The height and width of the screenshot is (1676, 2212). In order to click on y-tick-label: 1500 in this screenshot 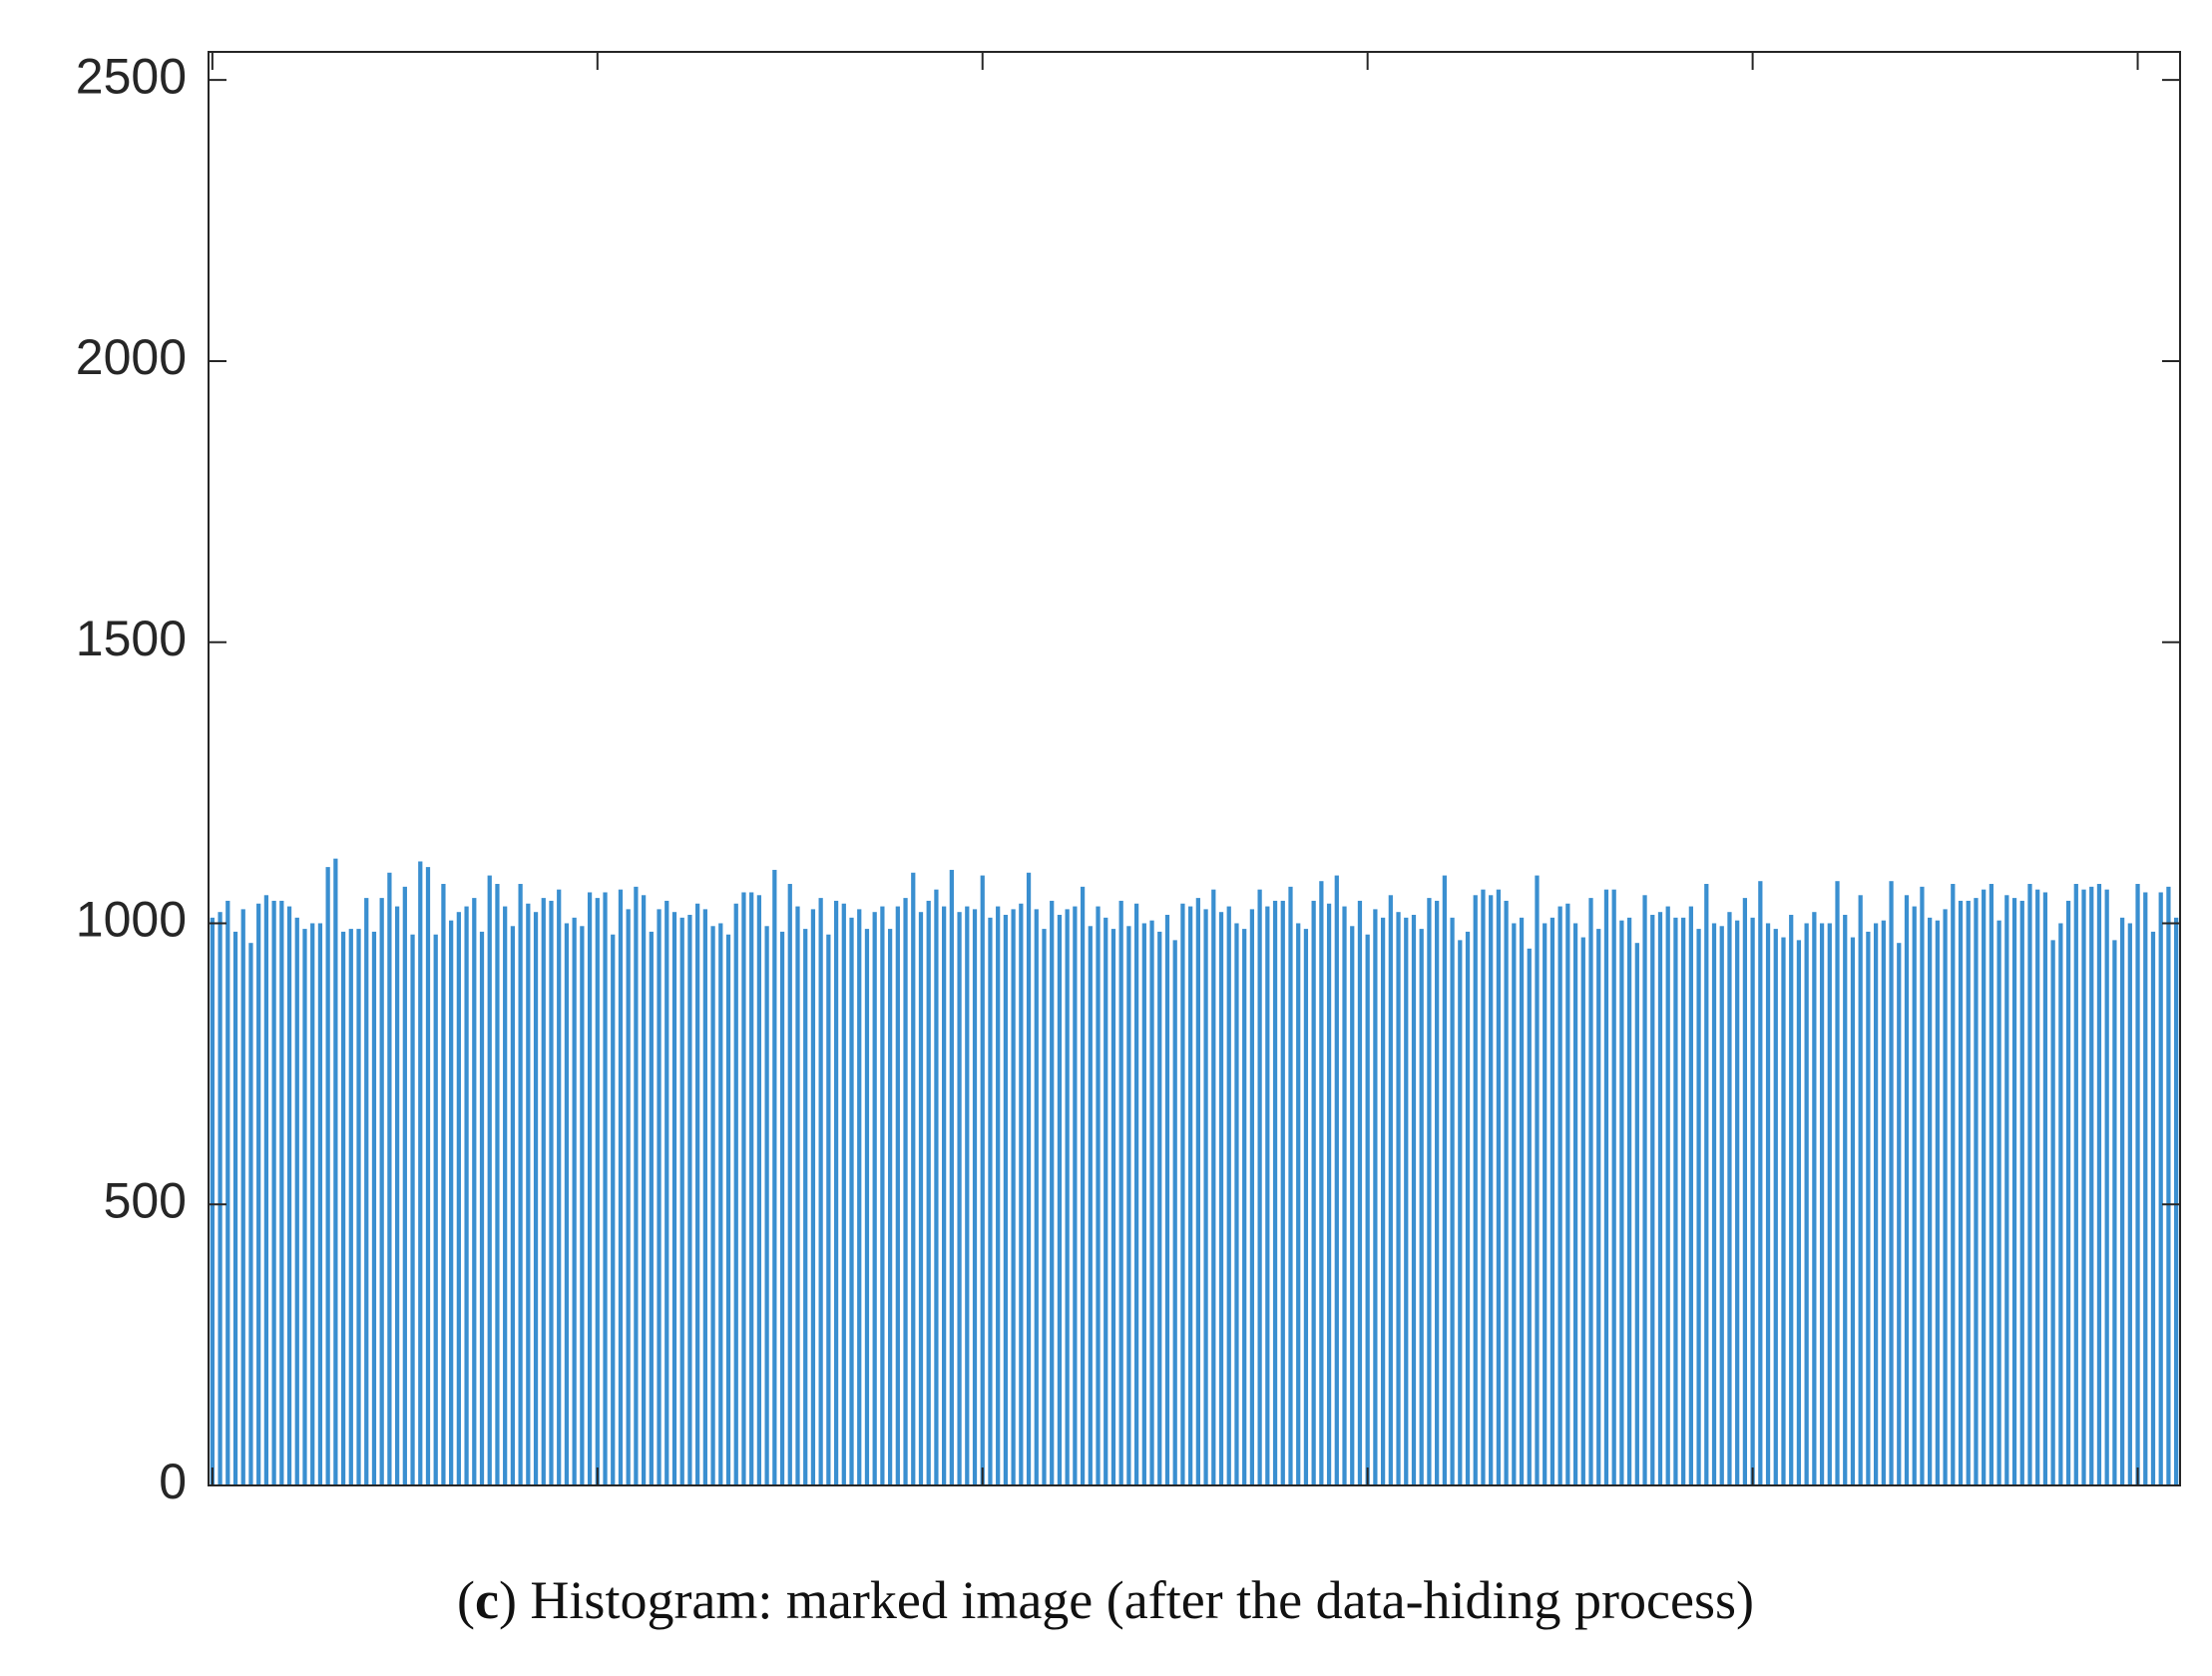, I will do `click(132, 638)`.